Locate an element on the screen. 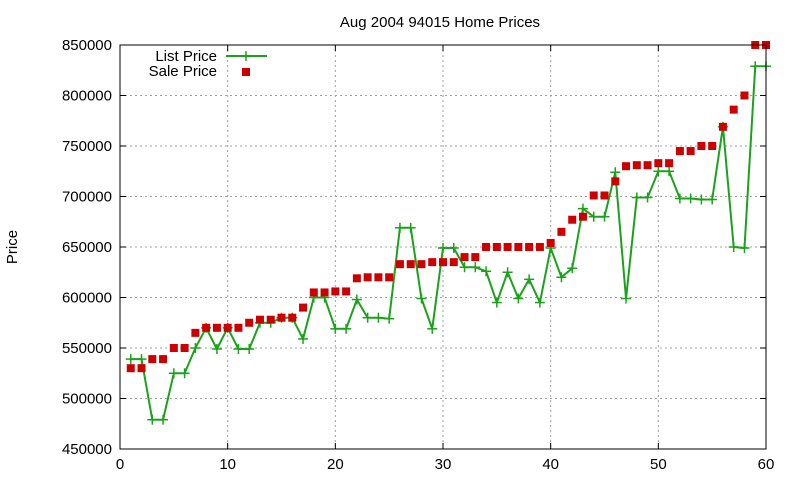 This screenshot has height=480, width=800. x-tick-label: 10 is located at coordinates (227, 464).